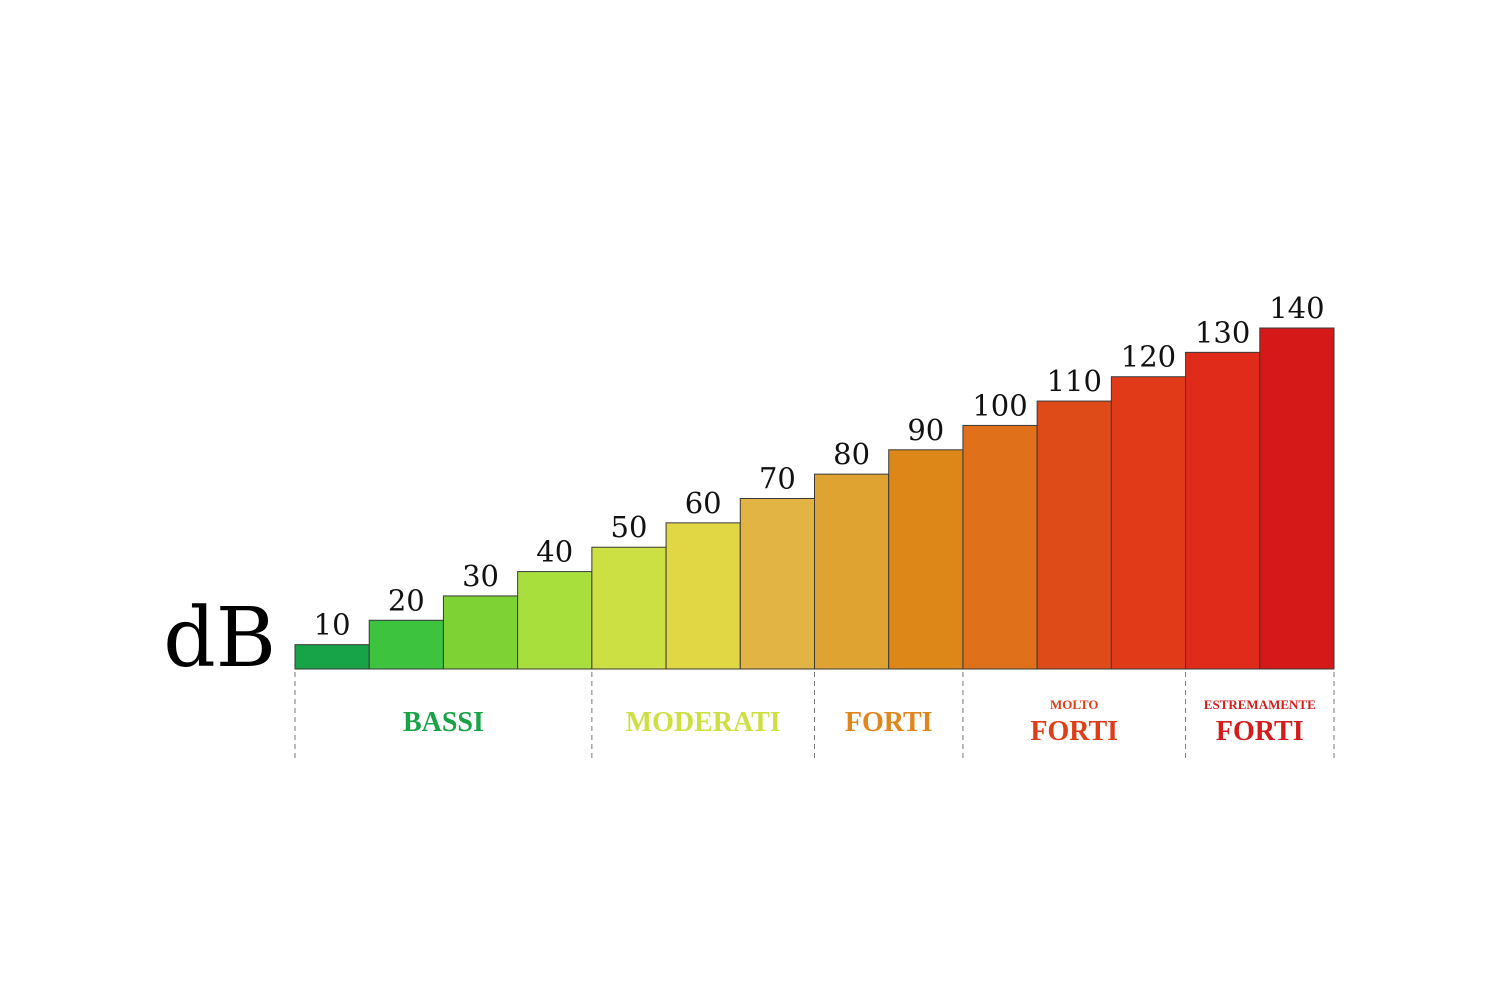 Image resolution: width=1500 pixels, height=1000 pixels. Describe the element at coordinates (1296, 308) in the screenshot. I see `value-label-140: 140` at that location.